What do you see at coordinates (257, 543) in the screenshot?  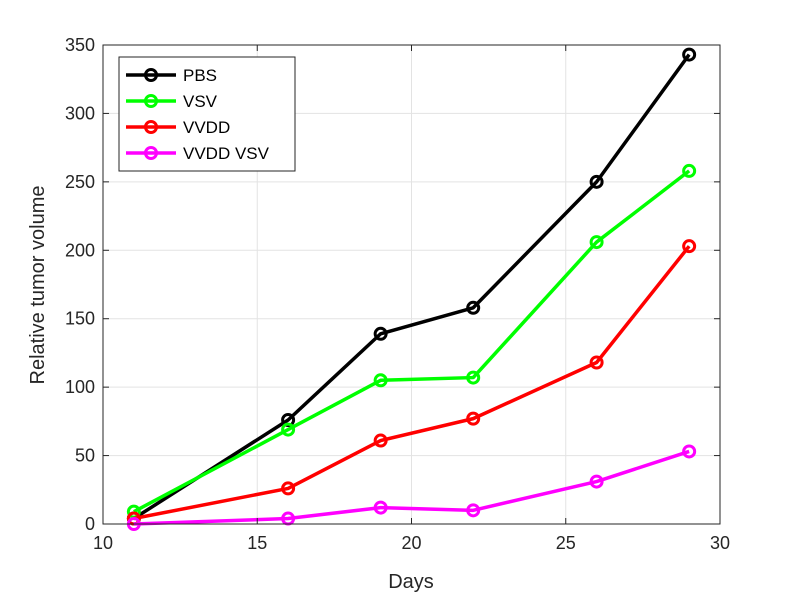 I see `x-tick-label: 15` at bounding box center [257, 543].